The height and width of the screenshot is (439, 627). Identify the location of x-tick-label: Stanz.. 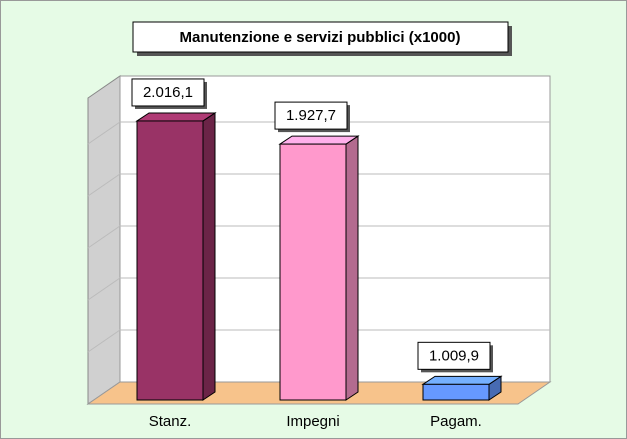
(170, 421).